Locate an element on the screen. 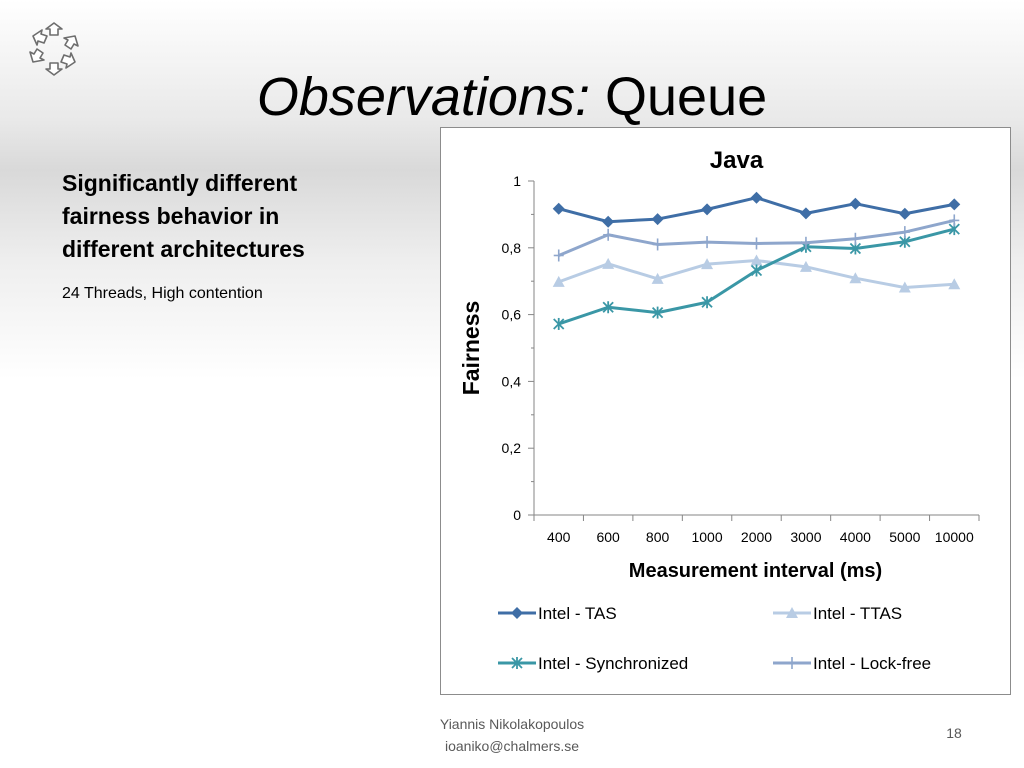 The height and width of the screenshot is (768, 1024). chart-title: Java is located at coordinates (737, 160).